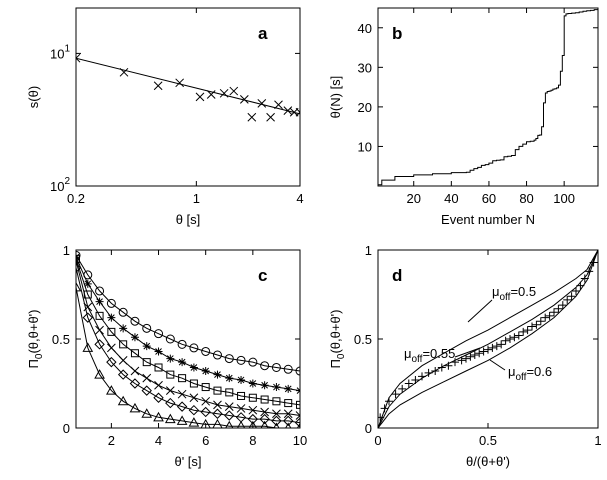  I want to click on fit-line, so click(188, 86).